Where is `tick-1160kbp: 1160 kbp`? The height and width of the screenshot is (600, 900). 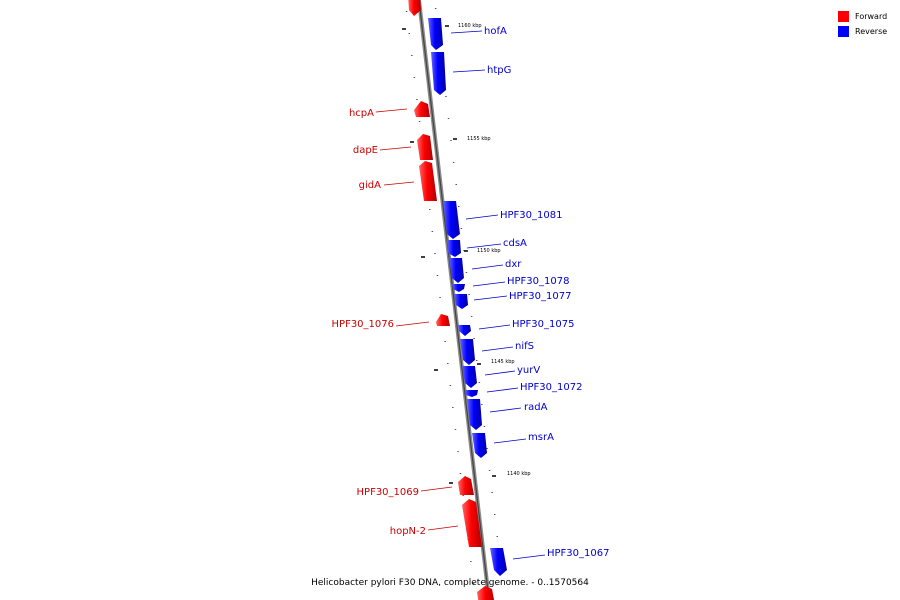
tick-1160kbp: 1160 kbp is located at coordinates (442, 26).